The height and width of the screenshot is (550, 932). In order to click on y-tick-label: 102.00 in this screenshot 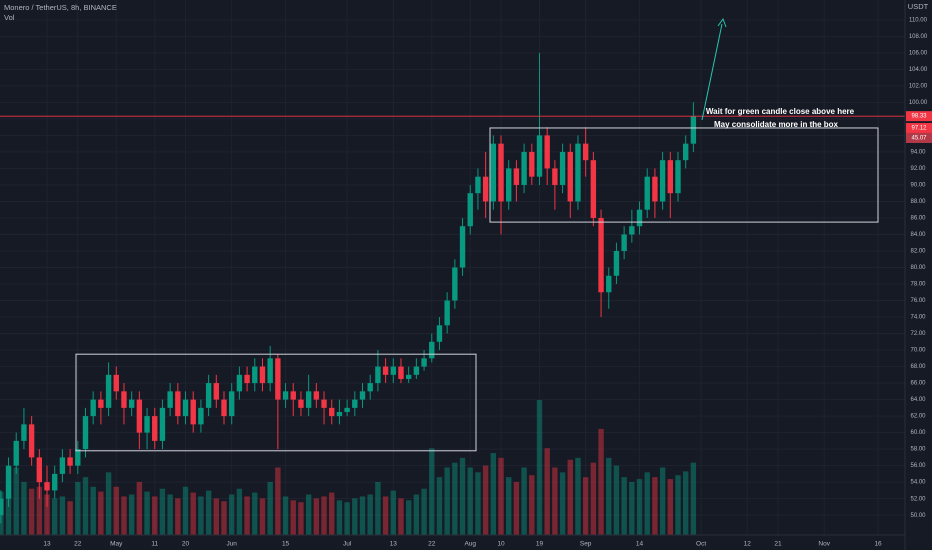, I will do `click(918, 86)`.